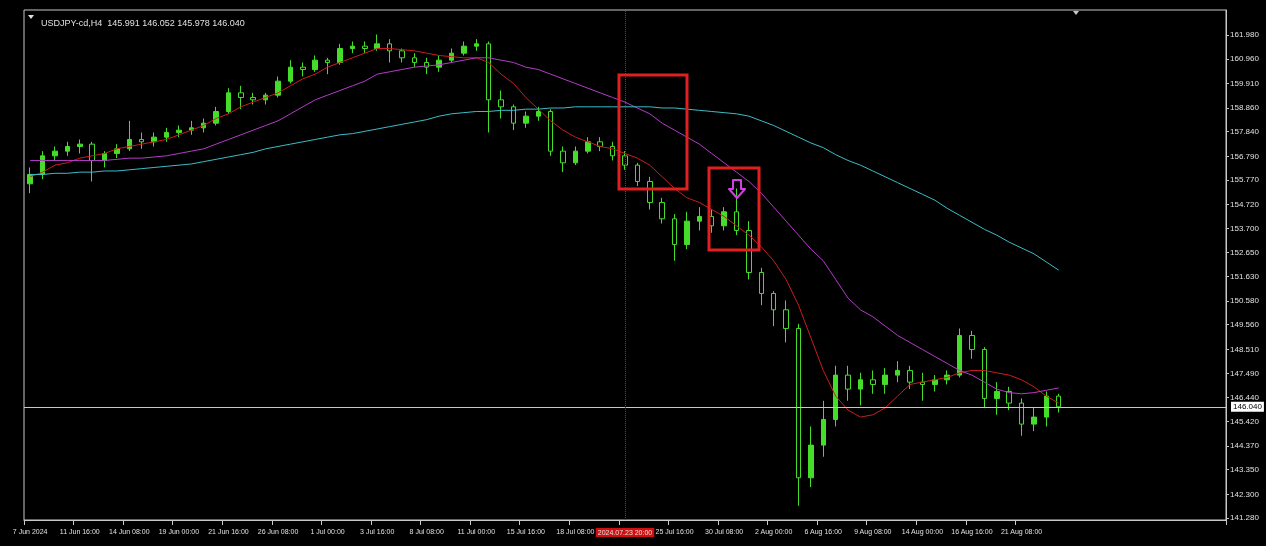 Image resolution: width=1266 pixels, height=546 pixels. What do you see at coordinates (1245, 132) in the screenshot?
I see `y-tick-label: 157.840` at bounding box center [1245, 132].